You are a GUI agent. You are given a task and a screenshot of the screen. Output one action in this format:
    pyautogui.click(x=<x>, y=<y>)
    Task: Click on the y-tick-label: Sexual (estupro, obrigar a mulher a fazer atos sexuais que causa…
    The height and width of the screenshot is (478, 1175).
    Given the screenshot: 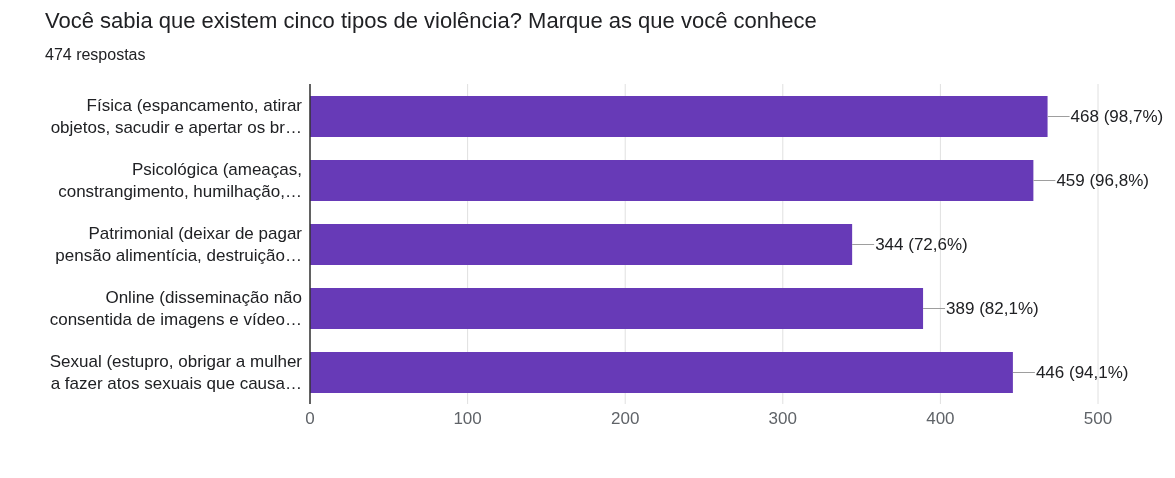 What is the action you would take?
    pyautogui.click(x=176, y=372)
    